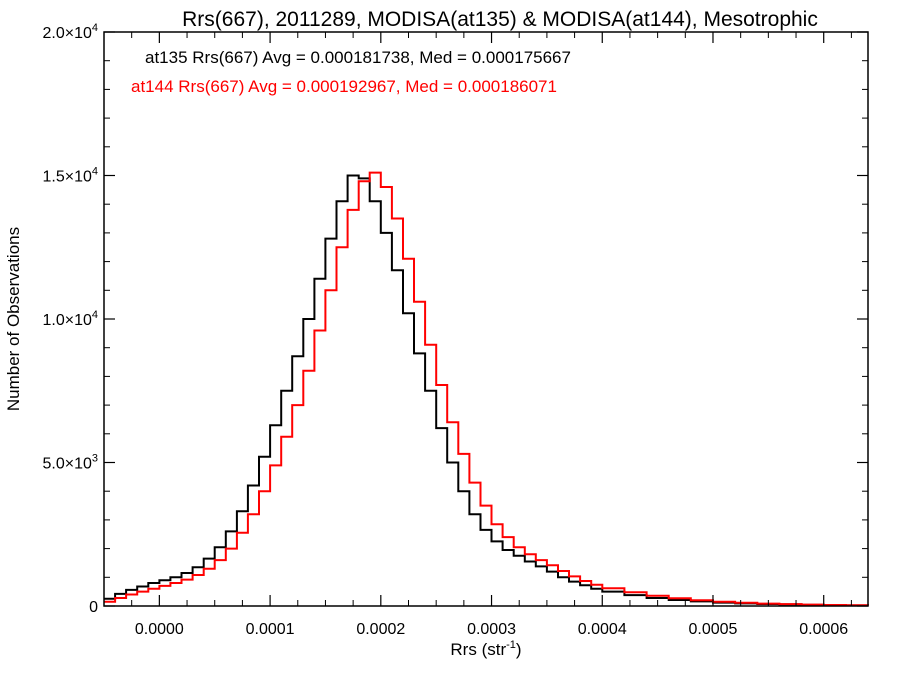 The image size is (900, 675). Describe the element at coordinates (93, 607) in the screenshot. I see `y-tick-label: 0` at that location.